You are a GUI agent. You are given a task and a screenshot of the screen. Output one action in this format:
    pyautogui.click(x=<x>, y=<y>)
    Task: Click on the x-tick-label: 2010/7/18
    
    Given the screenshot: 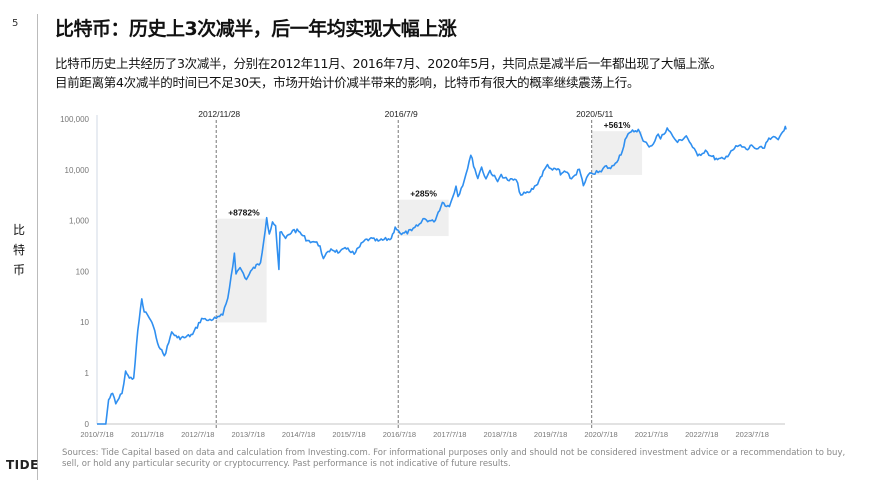 What is the action you would take?
    pyautogui.click(x=96, y=434)
    